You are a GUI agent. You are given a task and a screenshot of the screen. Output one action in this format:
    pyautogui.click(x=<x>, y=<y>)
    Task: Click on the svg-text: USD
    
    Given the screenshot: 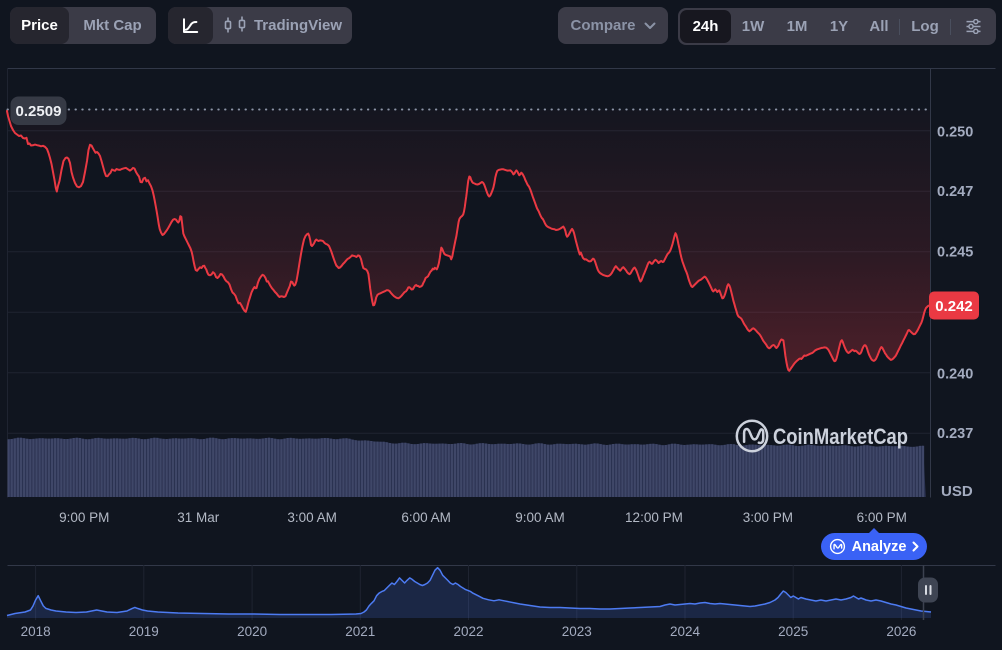 What is the action you would take?
    pyautogui.click(x=957, y=491)
    